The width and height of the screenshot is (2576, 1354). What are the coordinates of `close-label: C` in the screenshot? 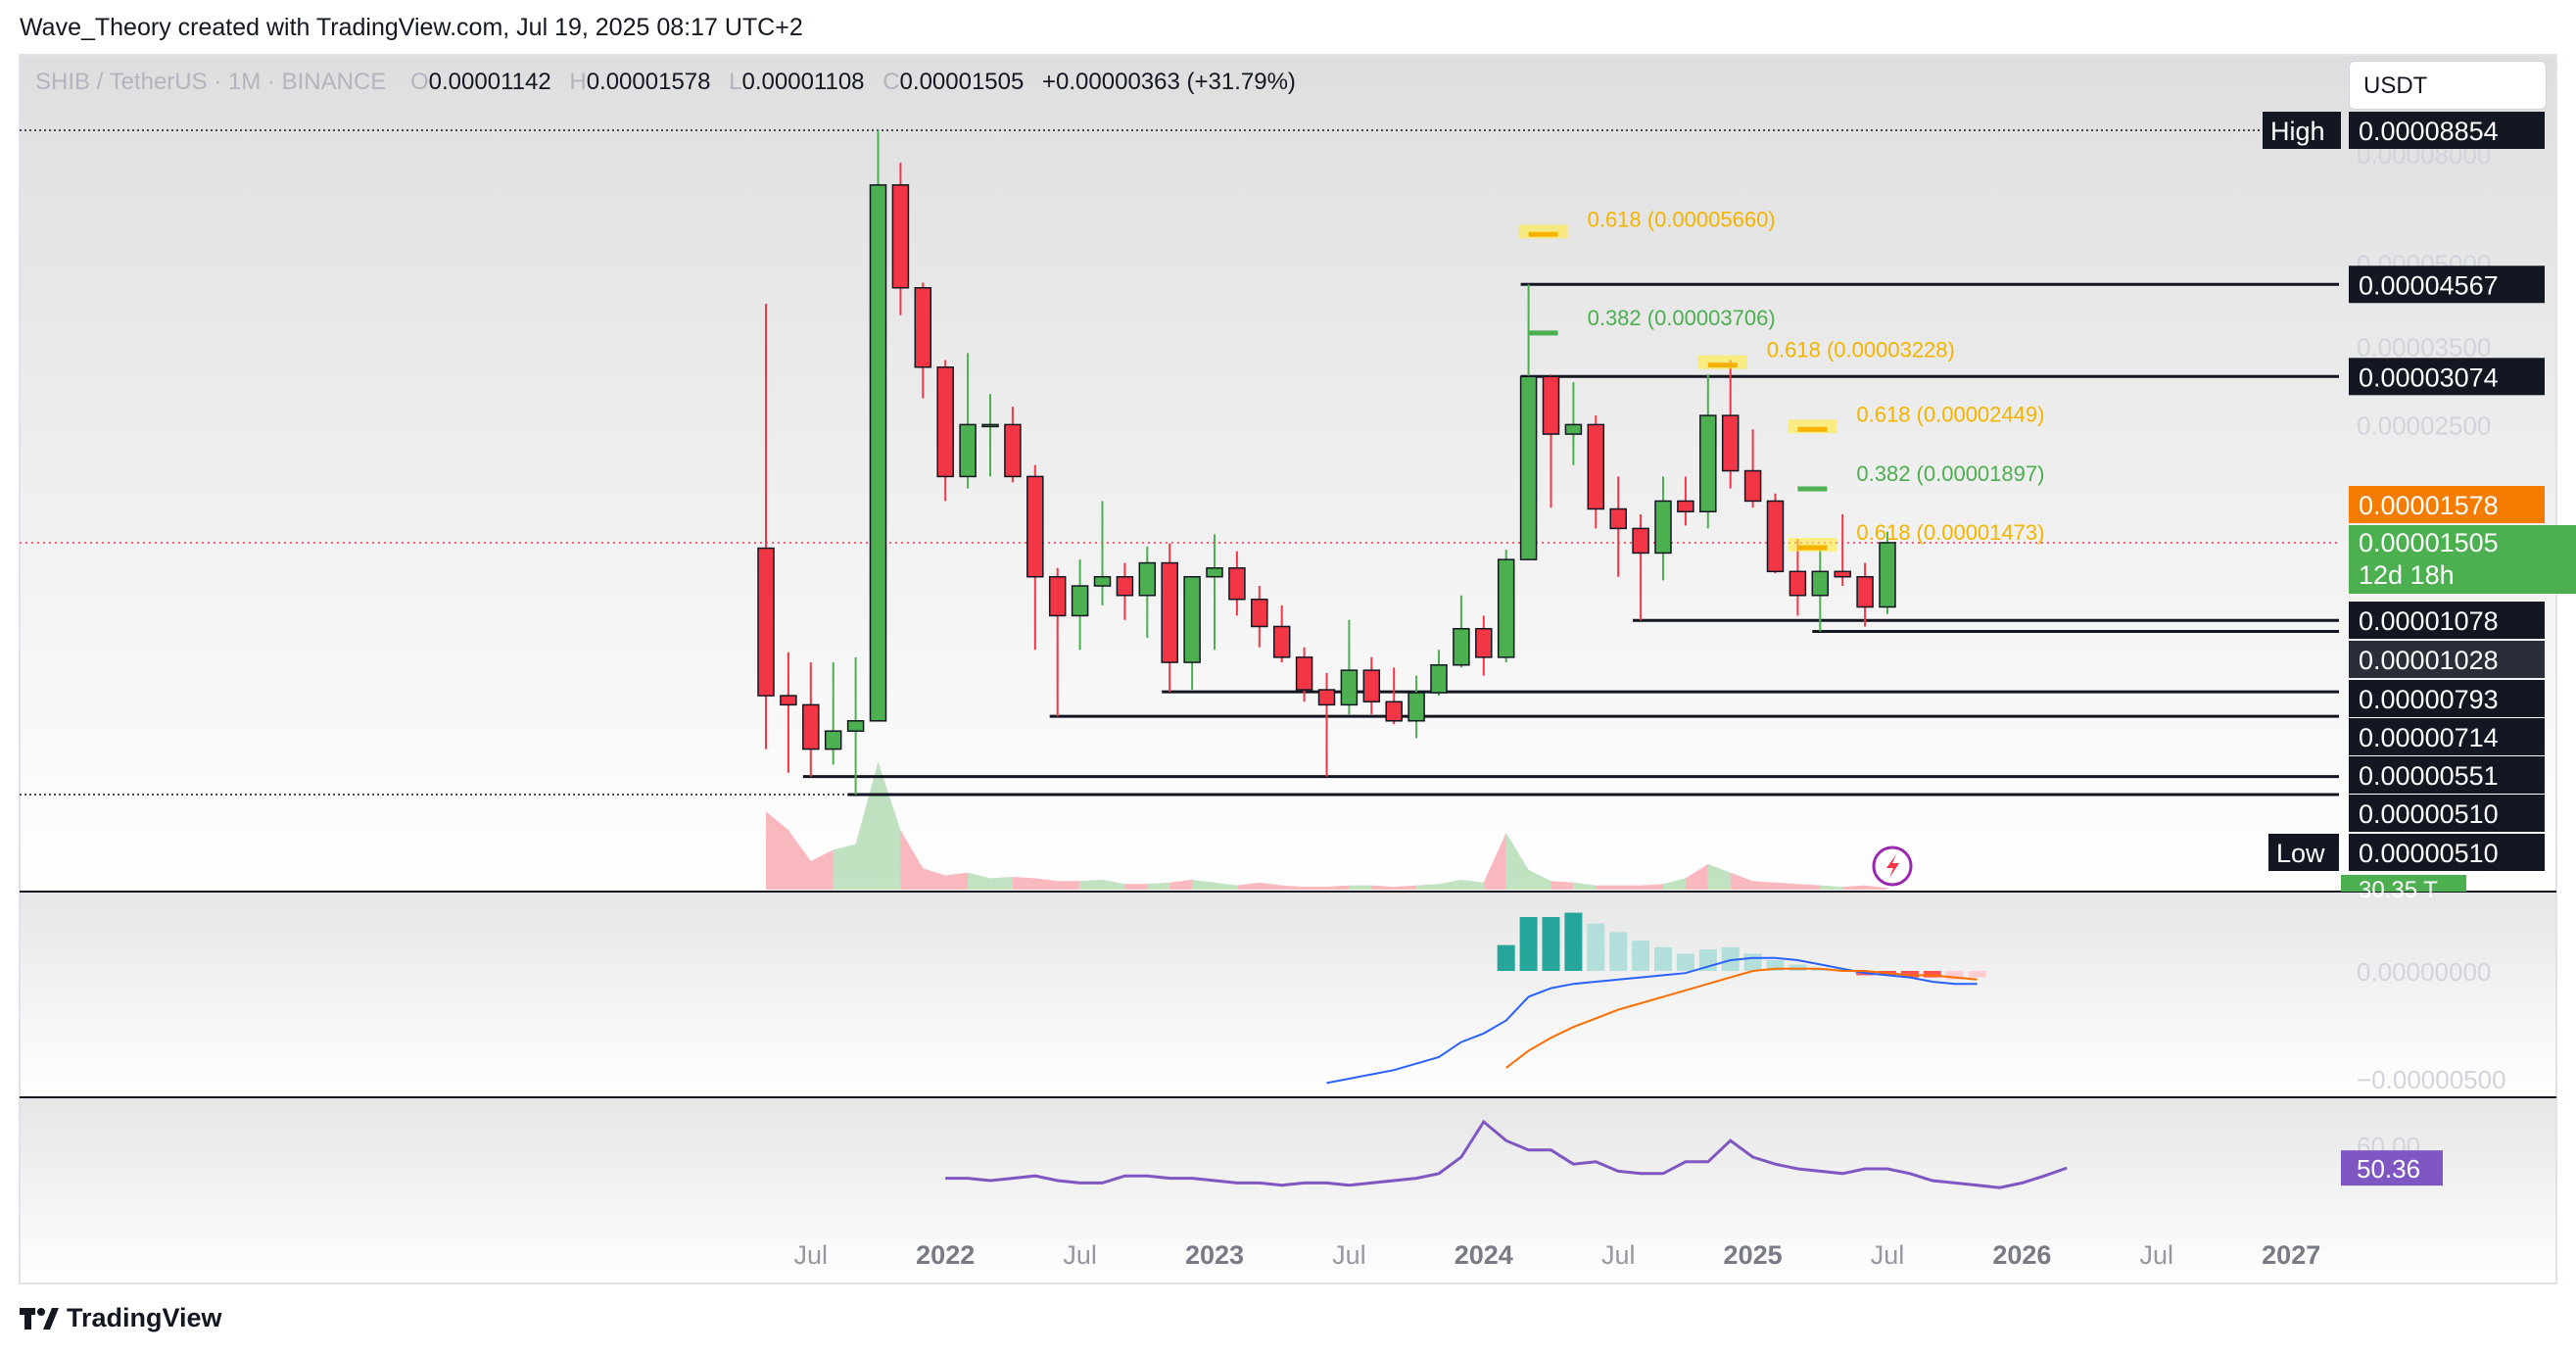 It's located at (892, 82).